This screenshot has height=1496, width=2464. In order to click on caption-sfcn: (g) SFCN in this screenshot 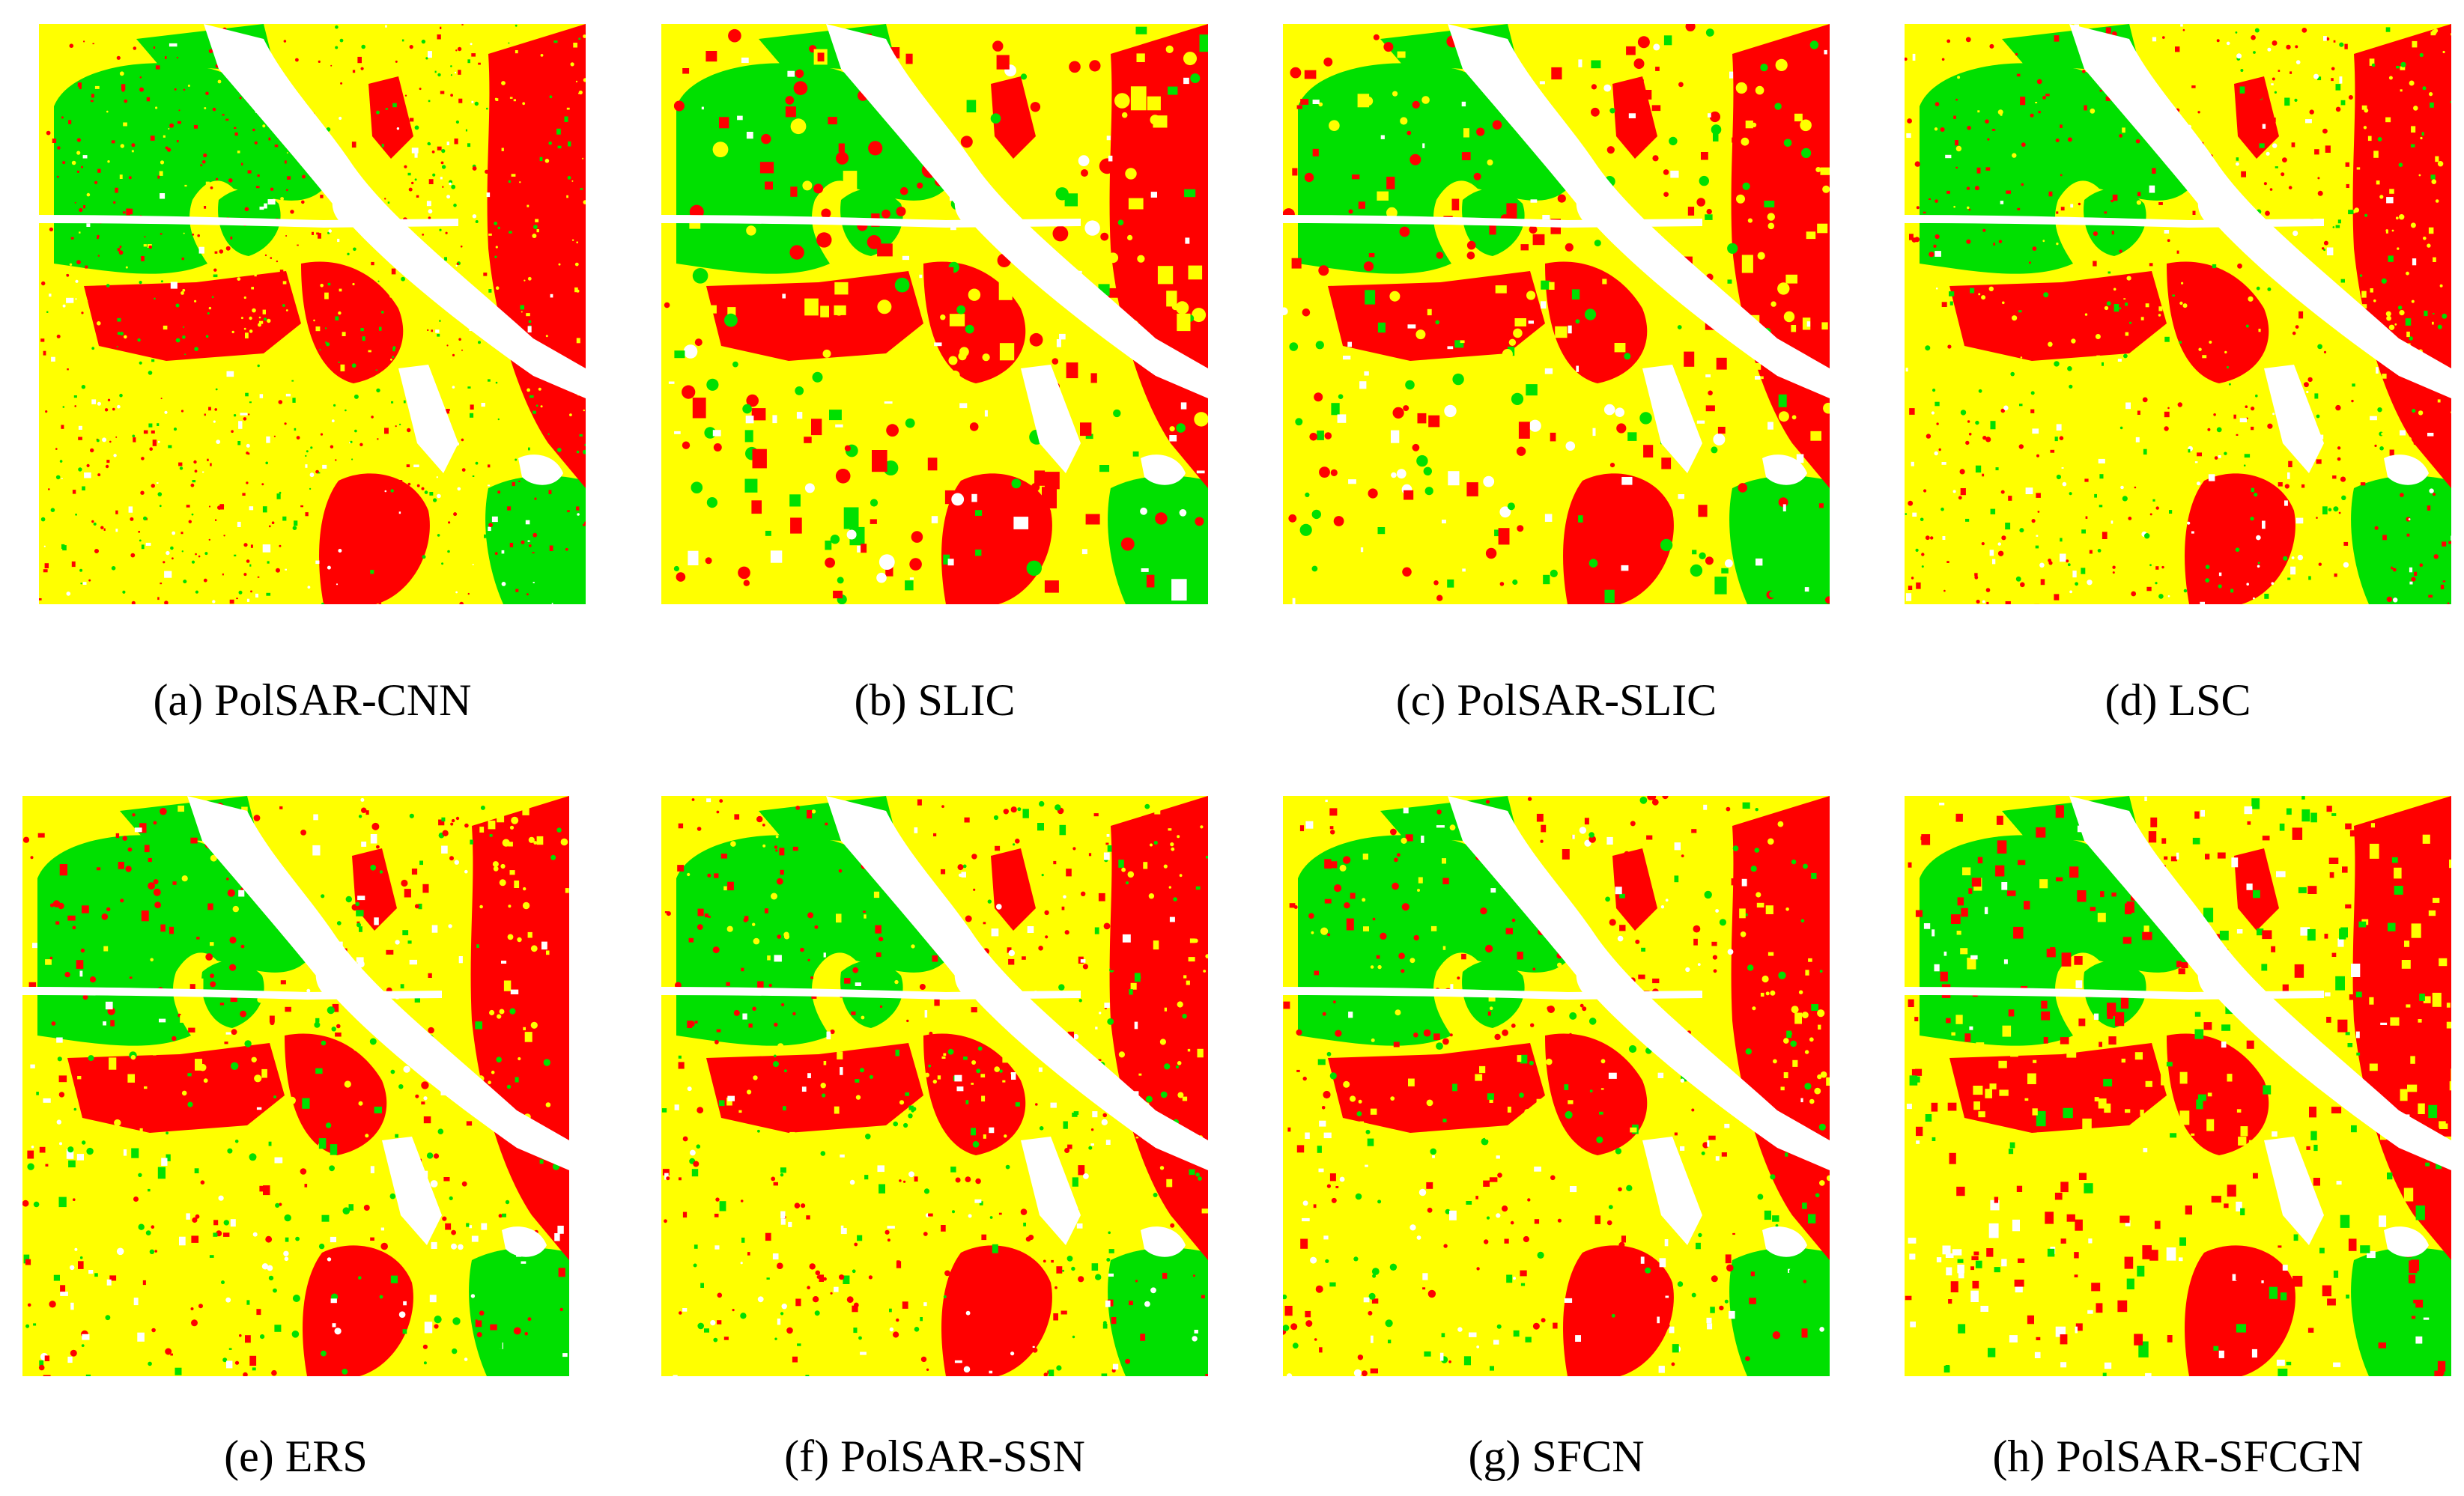, I will do `click(1556, 1456)`.